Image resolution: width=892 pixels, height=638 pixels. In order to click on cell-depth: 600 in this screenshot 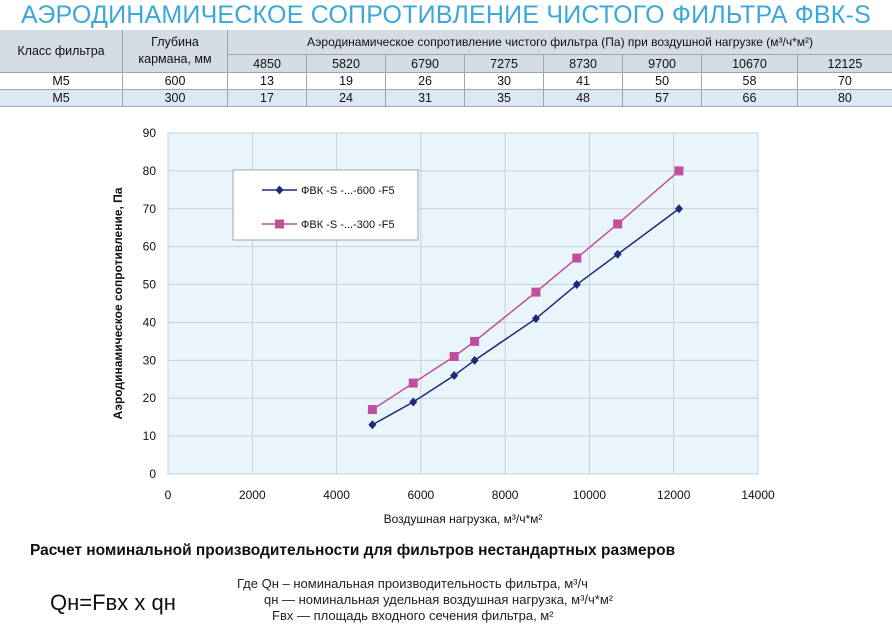, I will do `click(175, 81)`.